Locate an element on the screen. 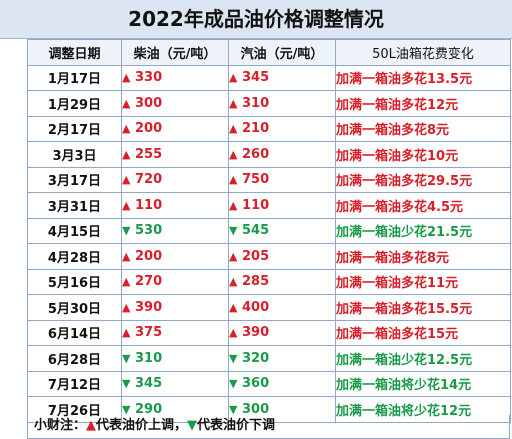  date-cell: 3月31日 is located at coordinates (74, 205).